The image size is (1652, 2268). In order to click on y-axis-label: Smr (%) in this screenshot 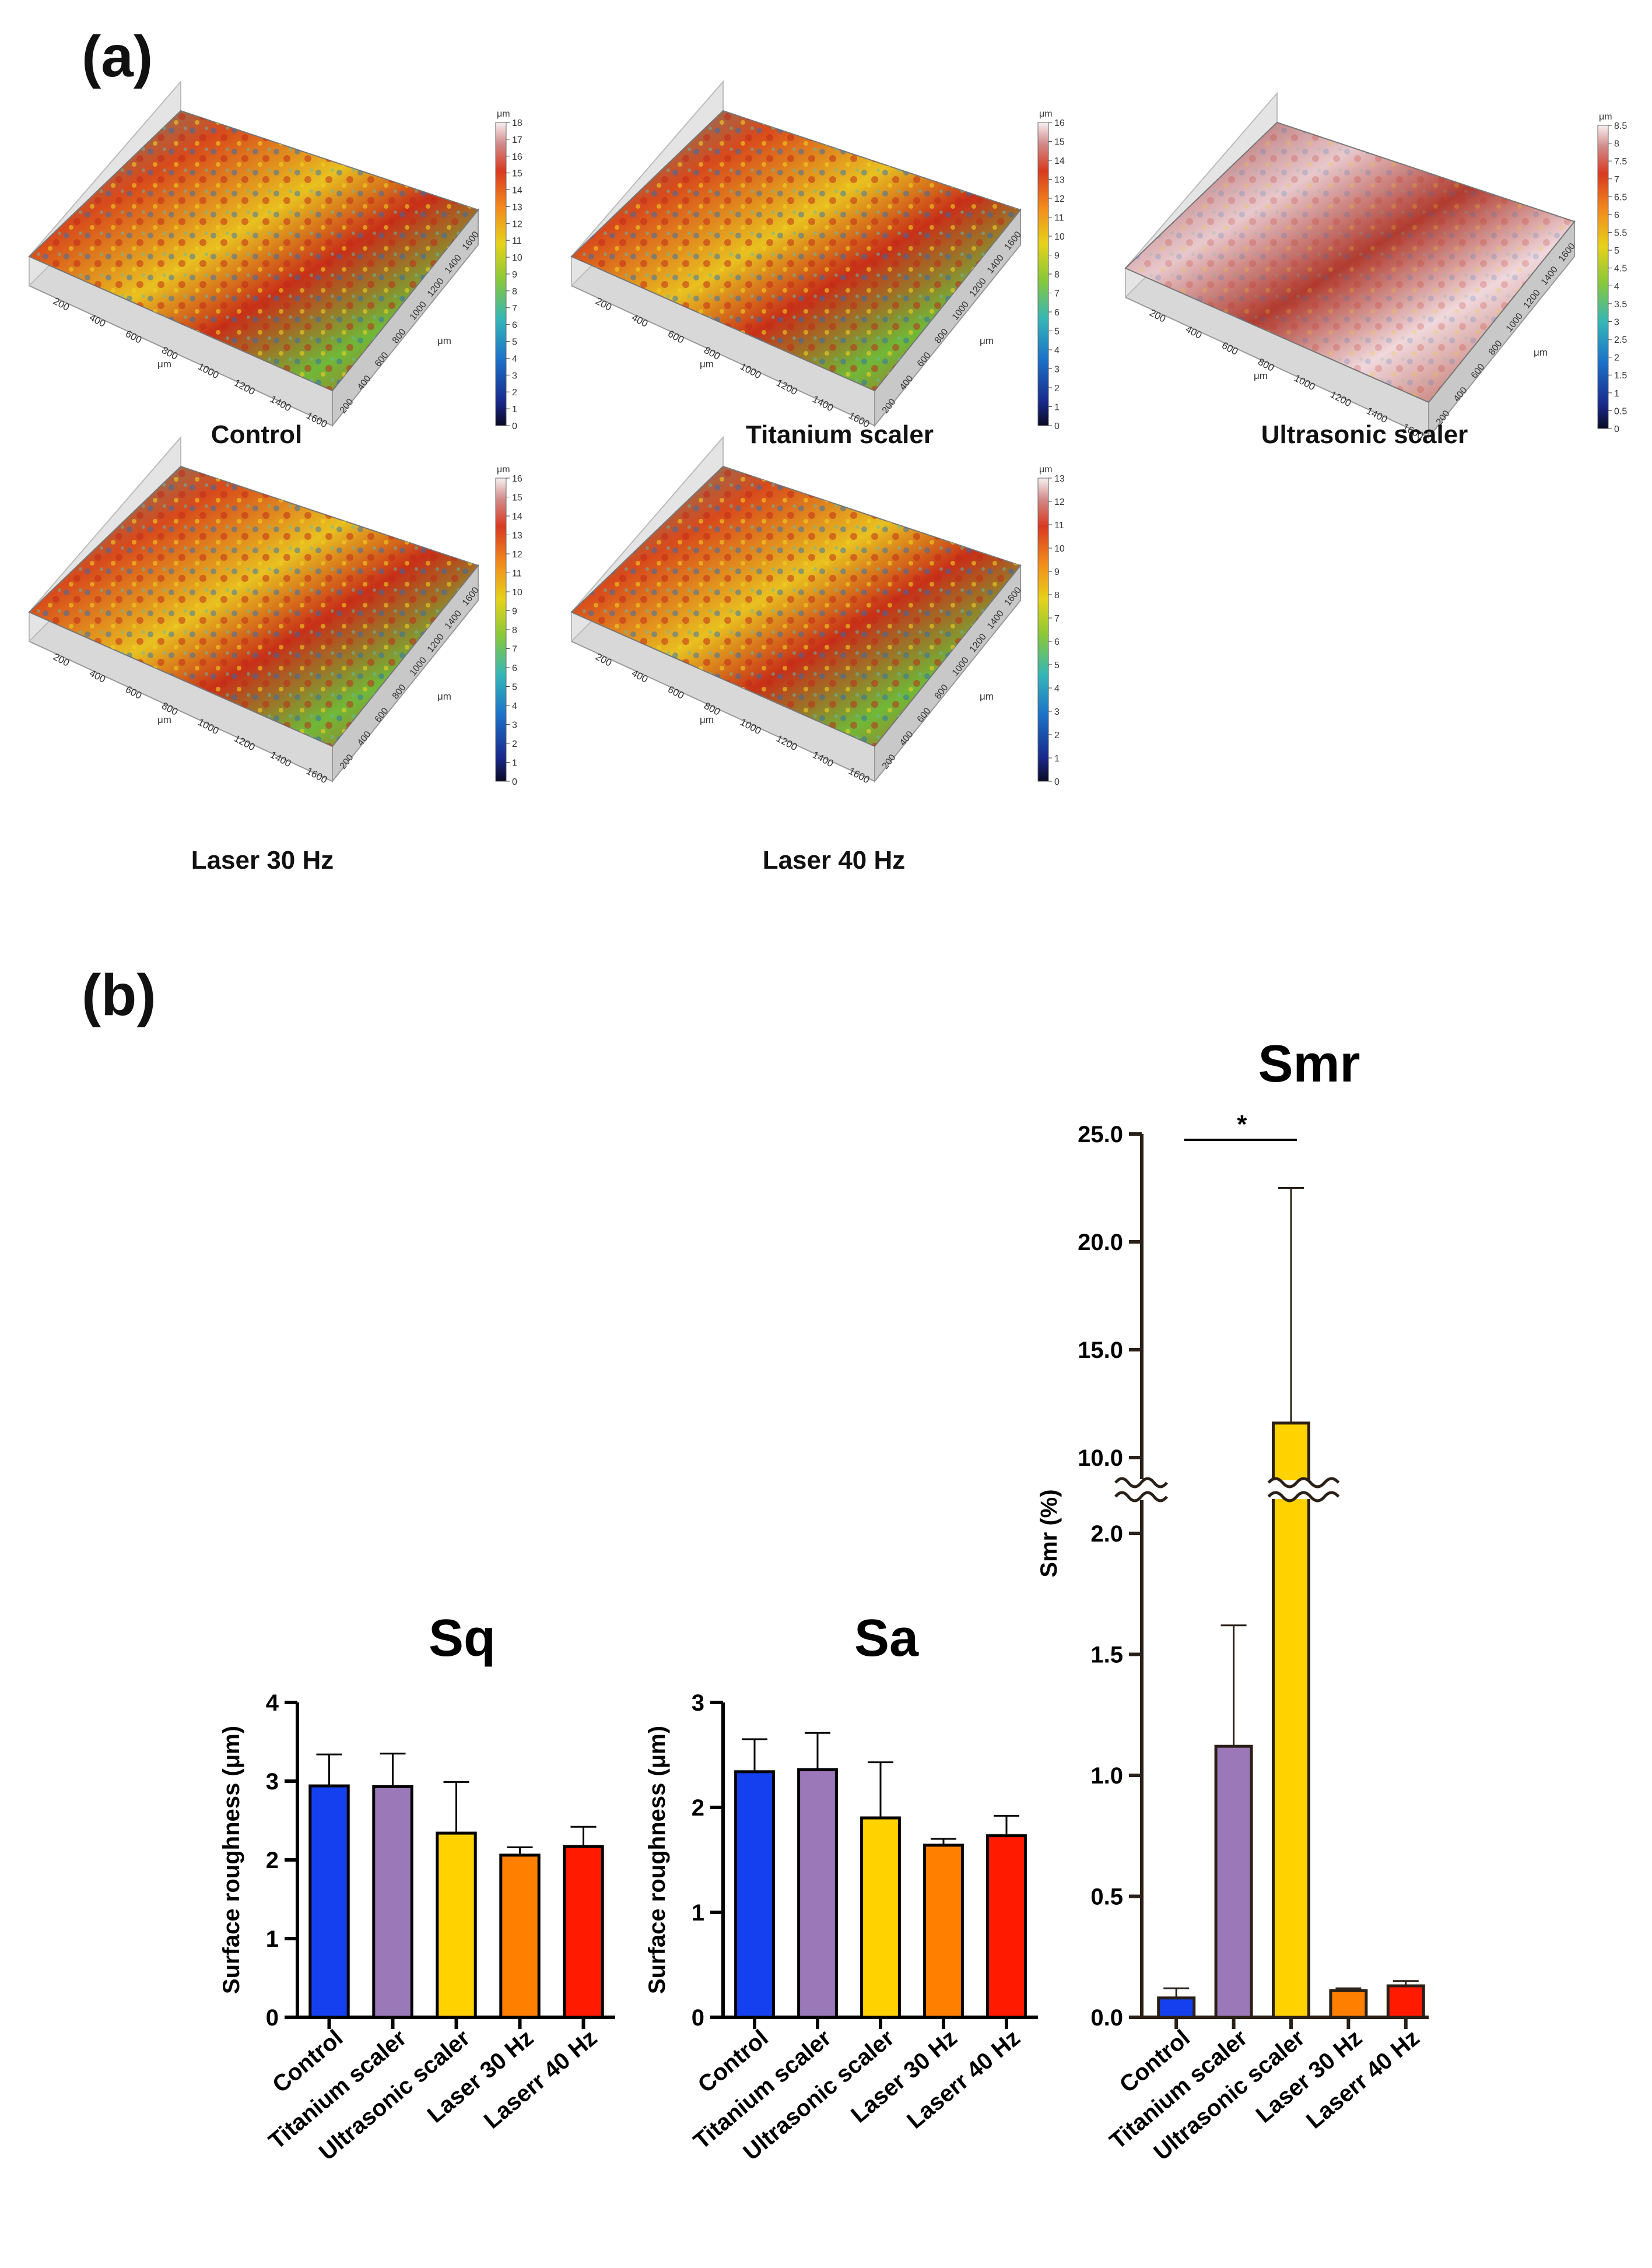, I will do `click(1049, 1533)`.